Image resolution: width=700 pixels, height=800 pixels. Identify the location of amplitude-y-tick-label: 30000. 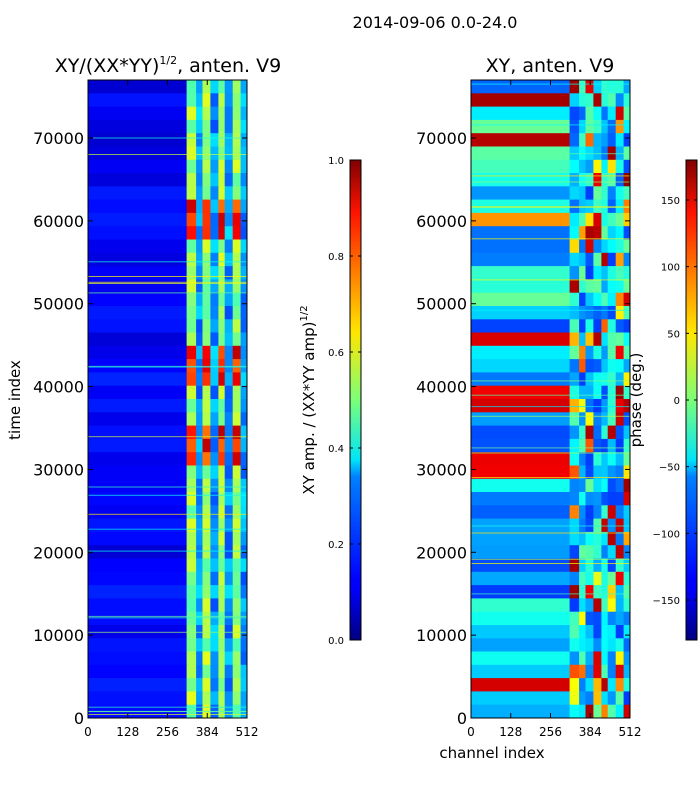
(58, 469).